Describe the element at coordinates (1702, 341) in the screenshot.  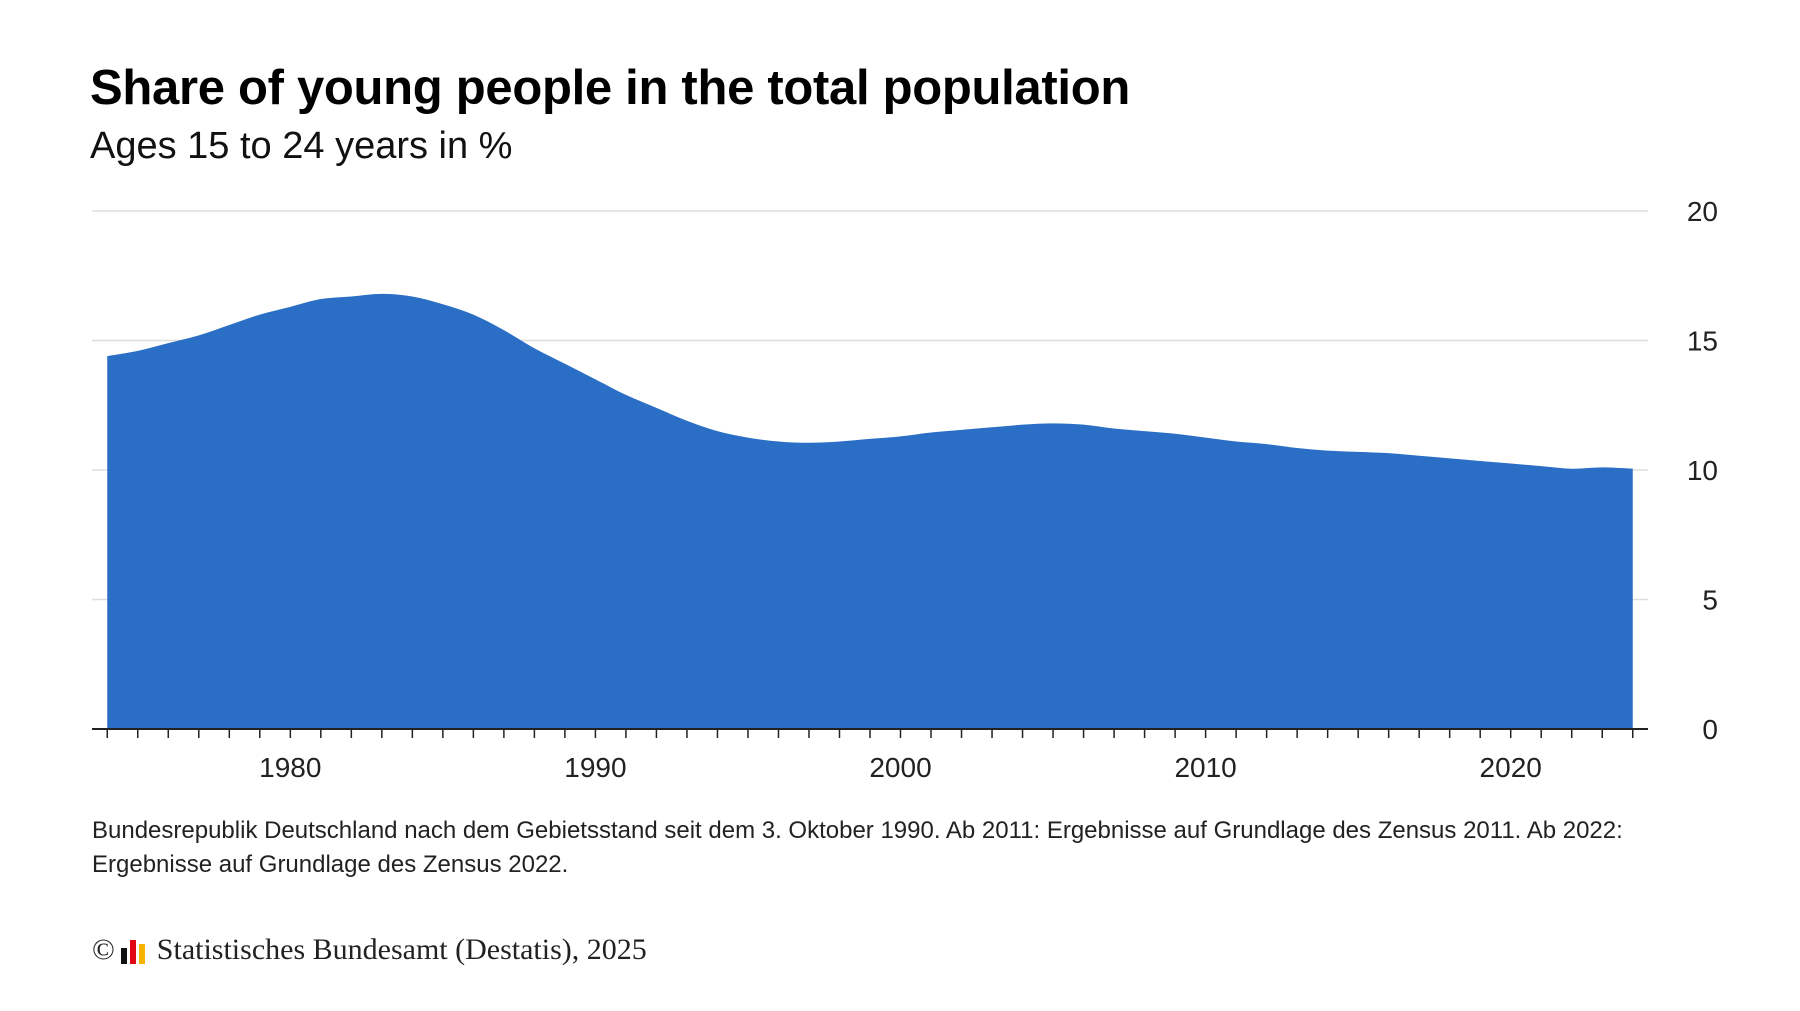
I see `y-tick-label: 15` at that location.